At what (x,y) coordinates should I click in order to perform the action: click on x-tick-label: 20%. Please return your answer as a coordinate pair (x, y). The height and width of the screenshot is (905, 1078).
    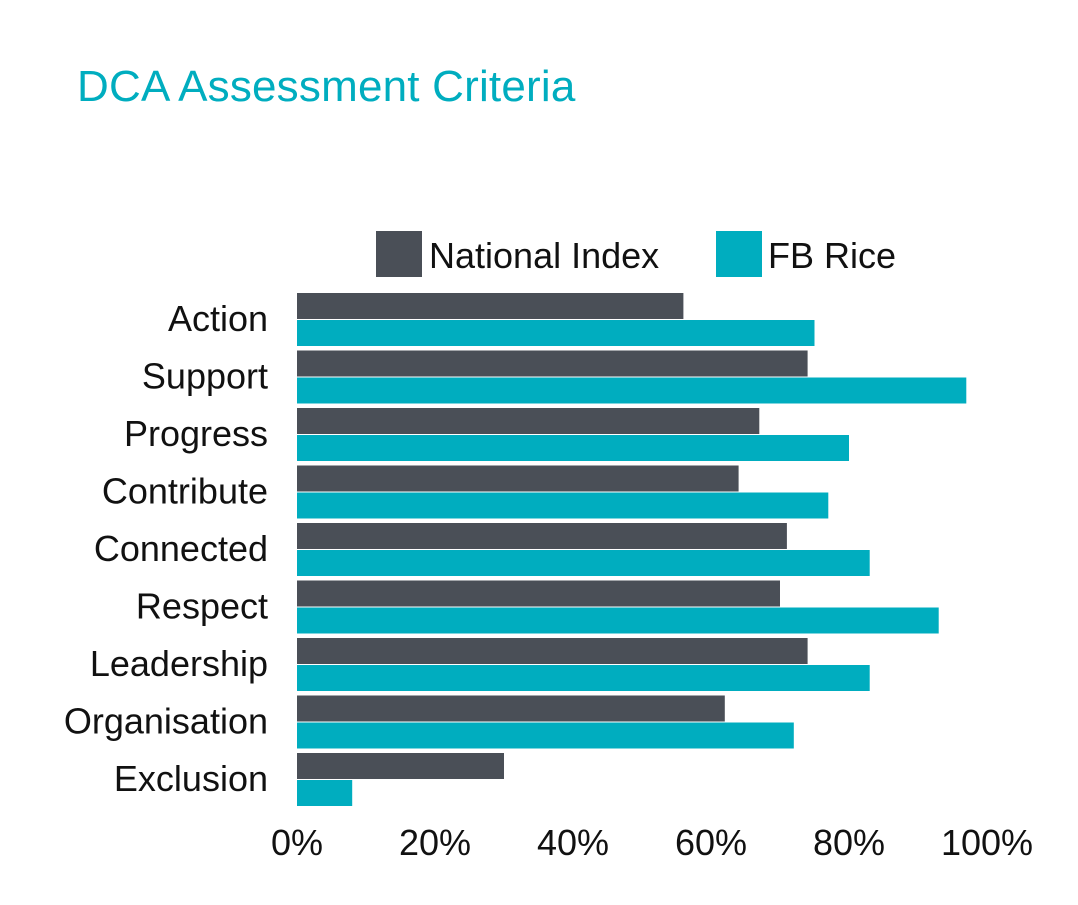
    Looking at the image, I should click on (435, 842).